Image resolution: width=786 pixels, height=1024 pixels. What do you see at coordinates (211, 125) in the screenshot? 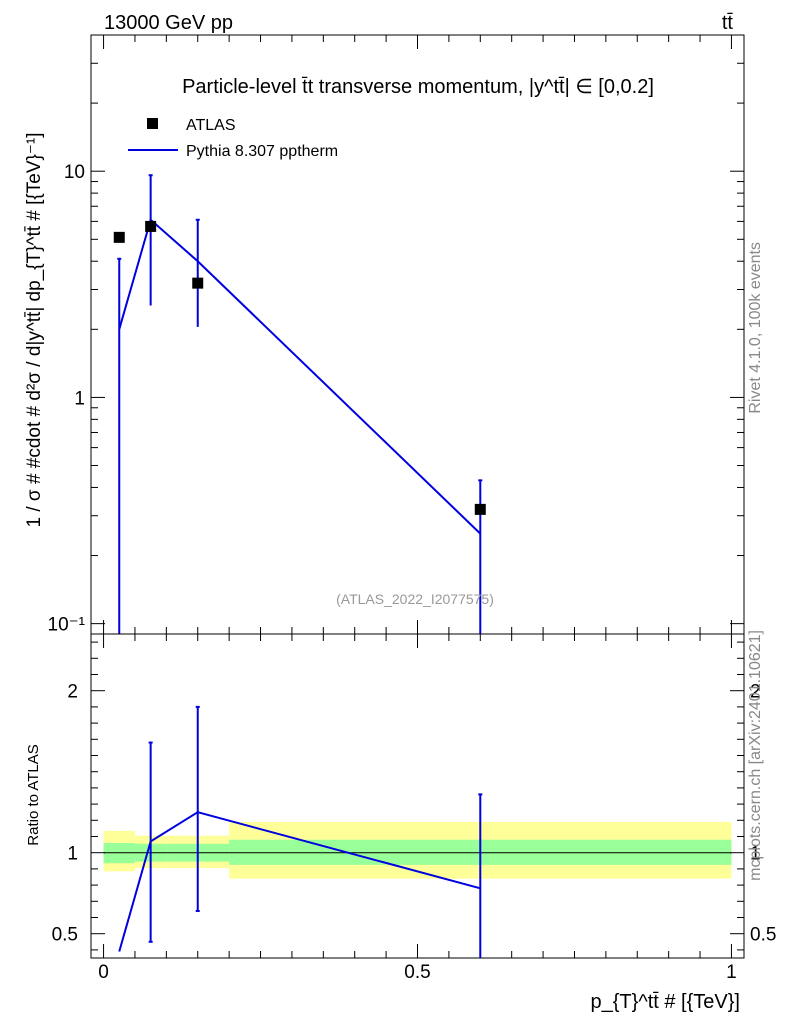
I see `legend-atlas-label: ATLAS` at bounding box center [211, 125].